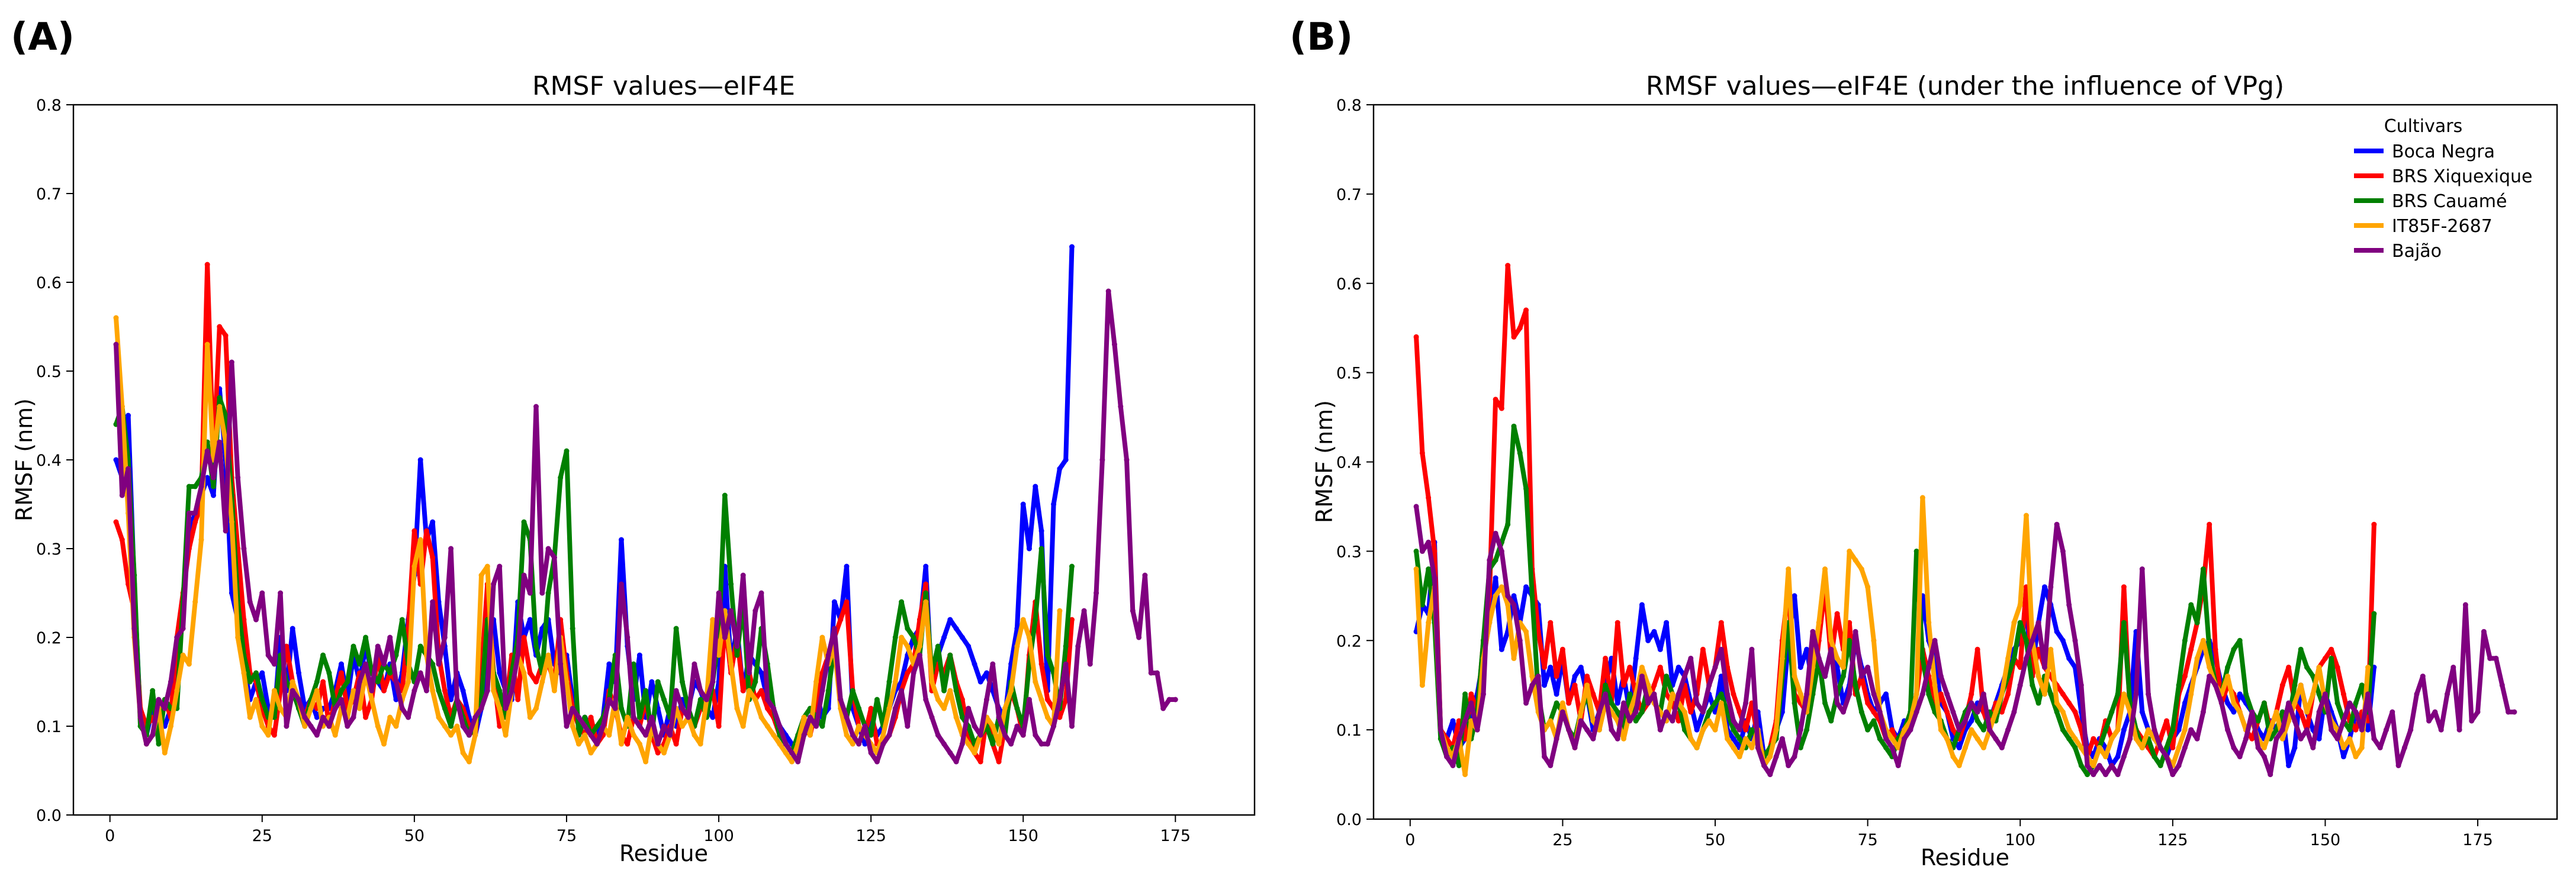 The width and height of the screenshot is (2576, 886). I want to click on legend-entry: BRS Xiquexique, so click(2443, 176).